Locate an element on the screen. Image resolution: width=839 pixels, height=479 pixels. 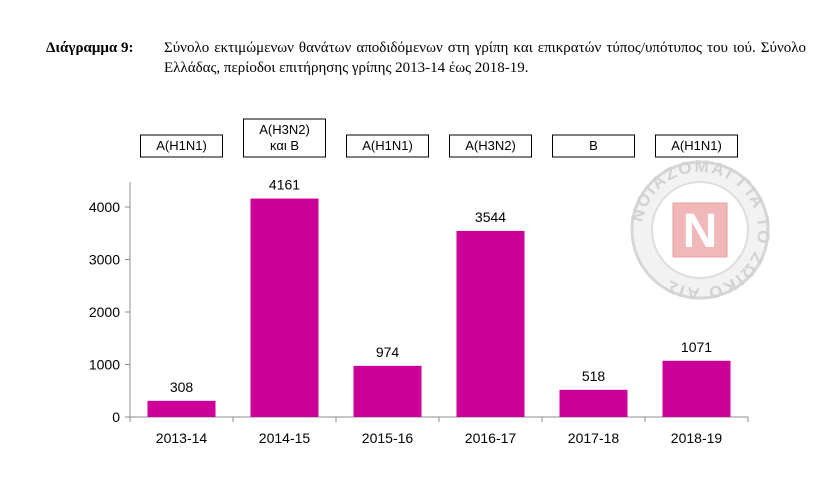
strain-label: A(H3N2) και B is located at coordinates (284, 137).